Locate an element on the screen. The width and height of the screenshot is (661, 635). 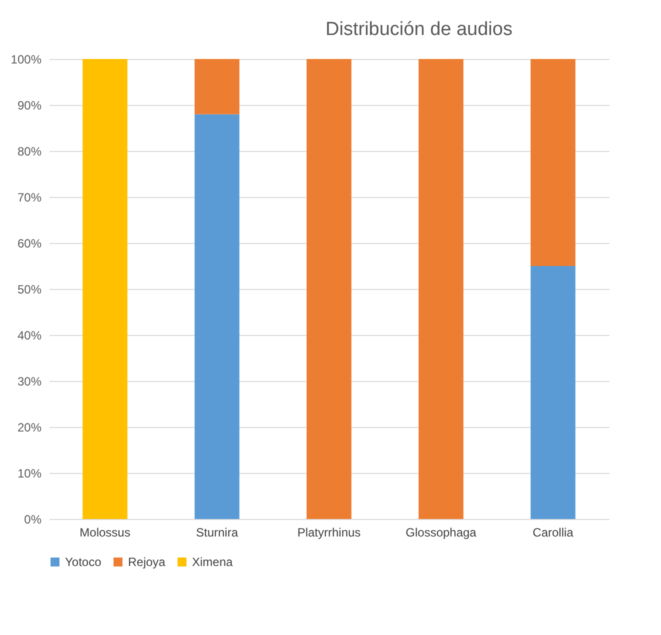
chart-title: Distribución de audios is located at coordinates (419, 29).